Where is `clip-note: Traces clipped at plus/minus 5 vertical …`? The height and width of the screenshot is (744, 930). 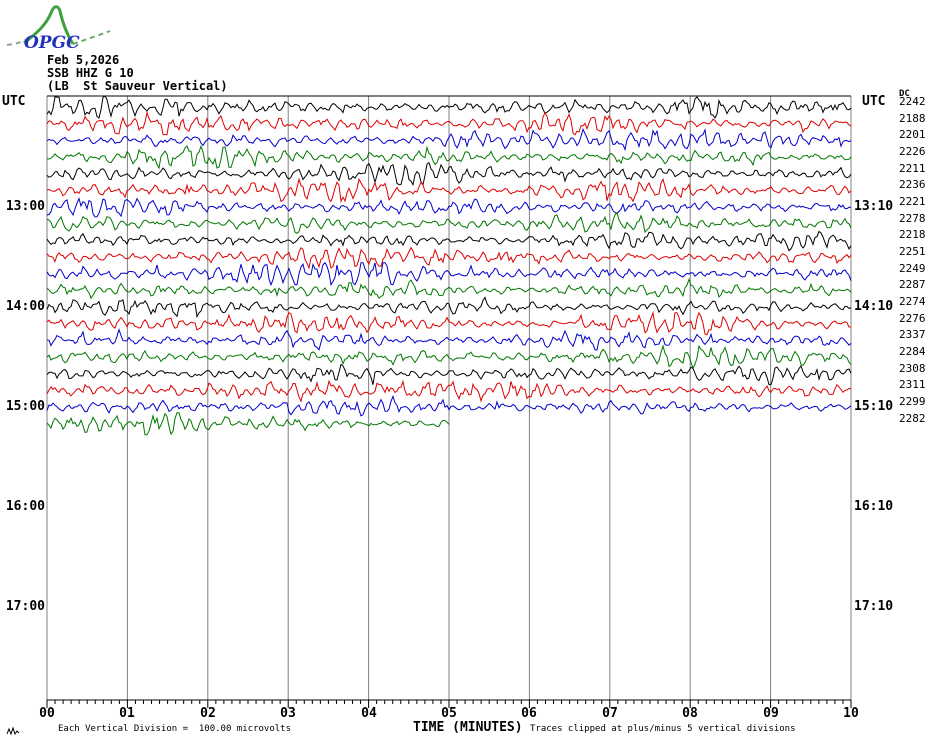 clip-note: Traces clipped at plus/minus 5 vertical … is located at coordinates (663, 729).